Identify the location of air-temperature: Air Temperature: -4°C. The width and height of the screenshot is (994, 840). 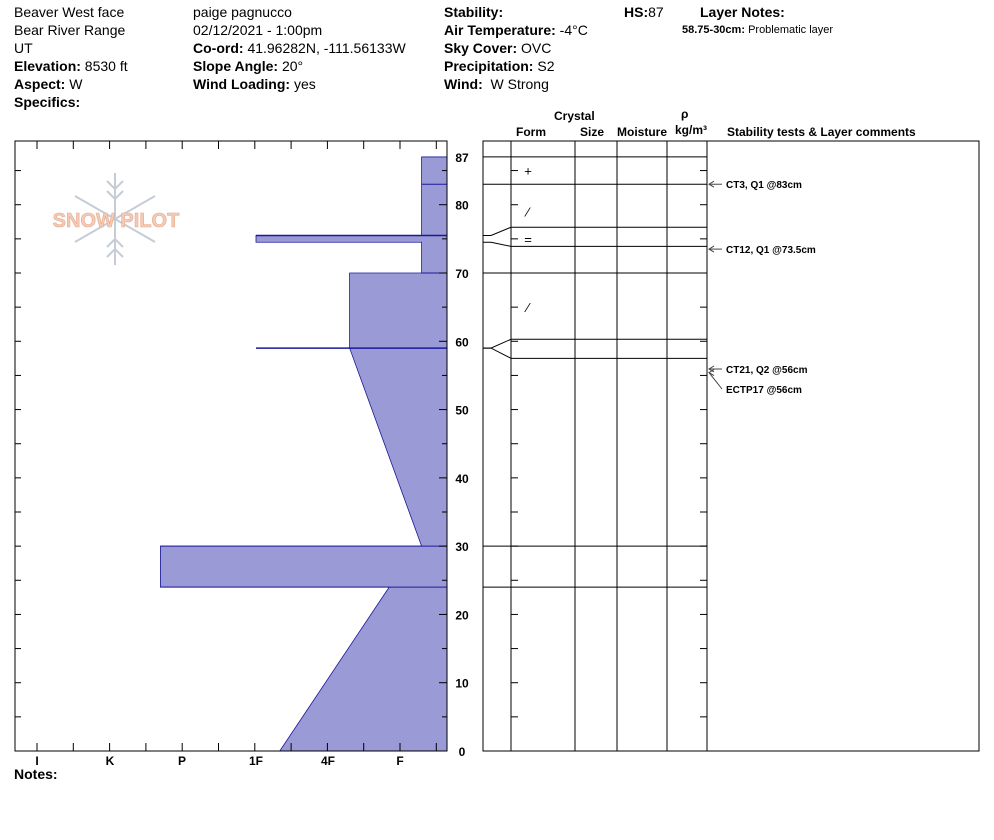
(516, 30).